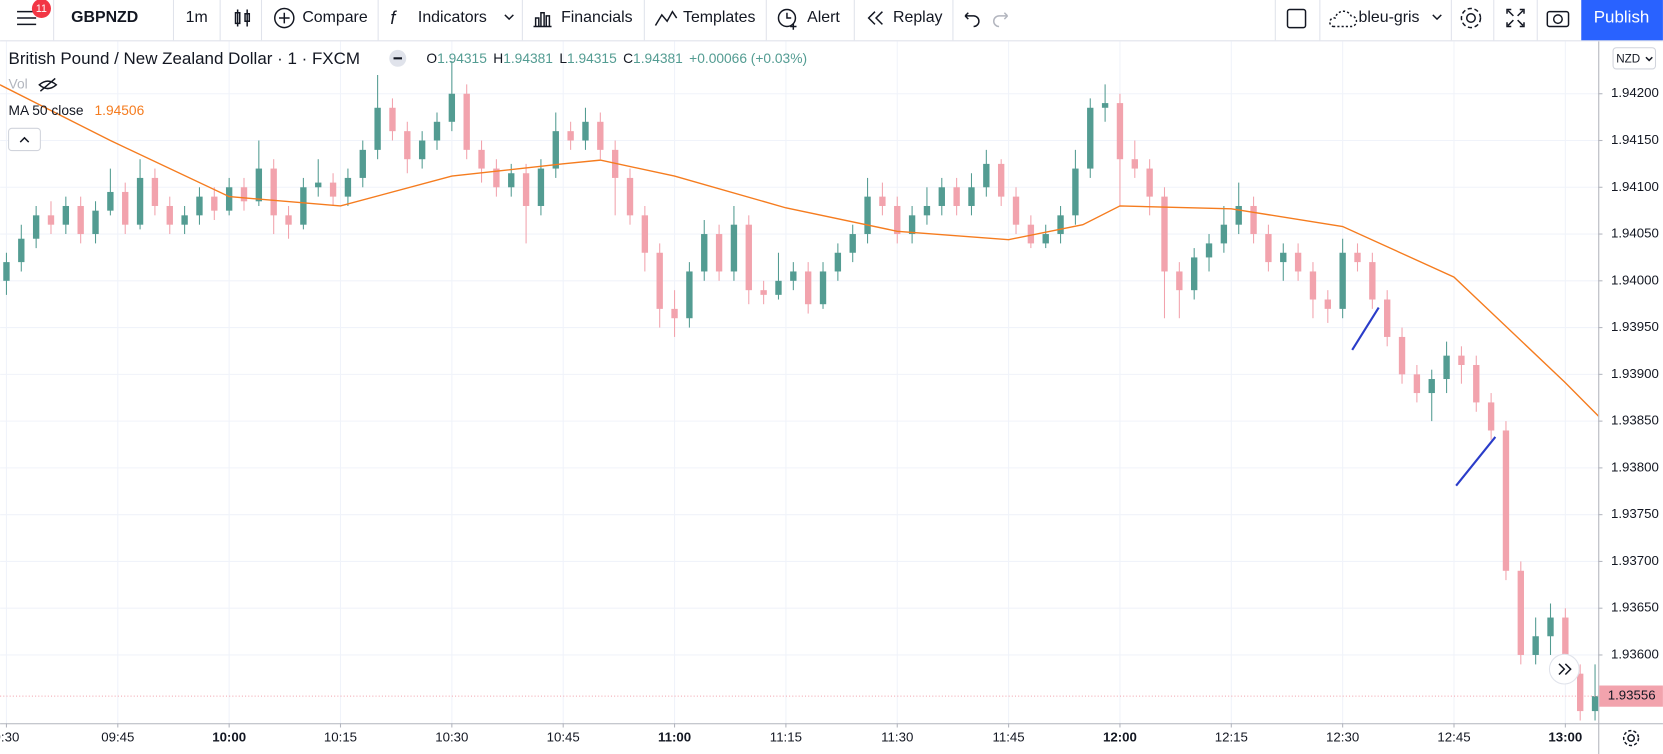 The image size is (1663, 754). I want to click on financials: Financials, so click(597, 17).